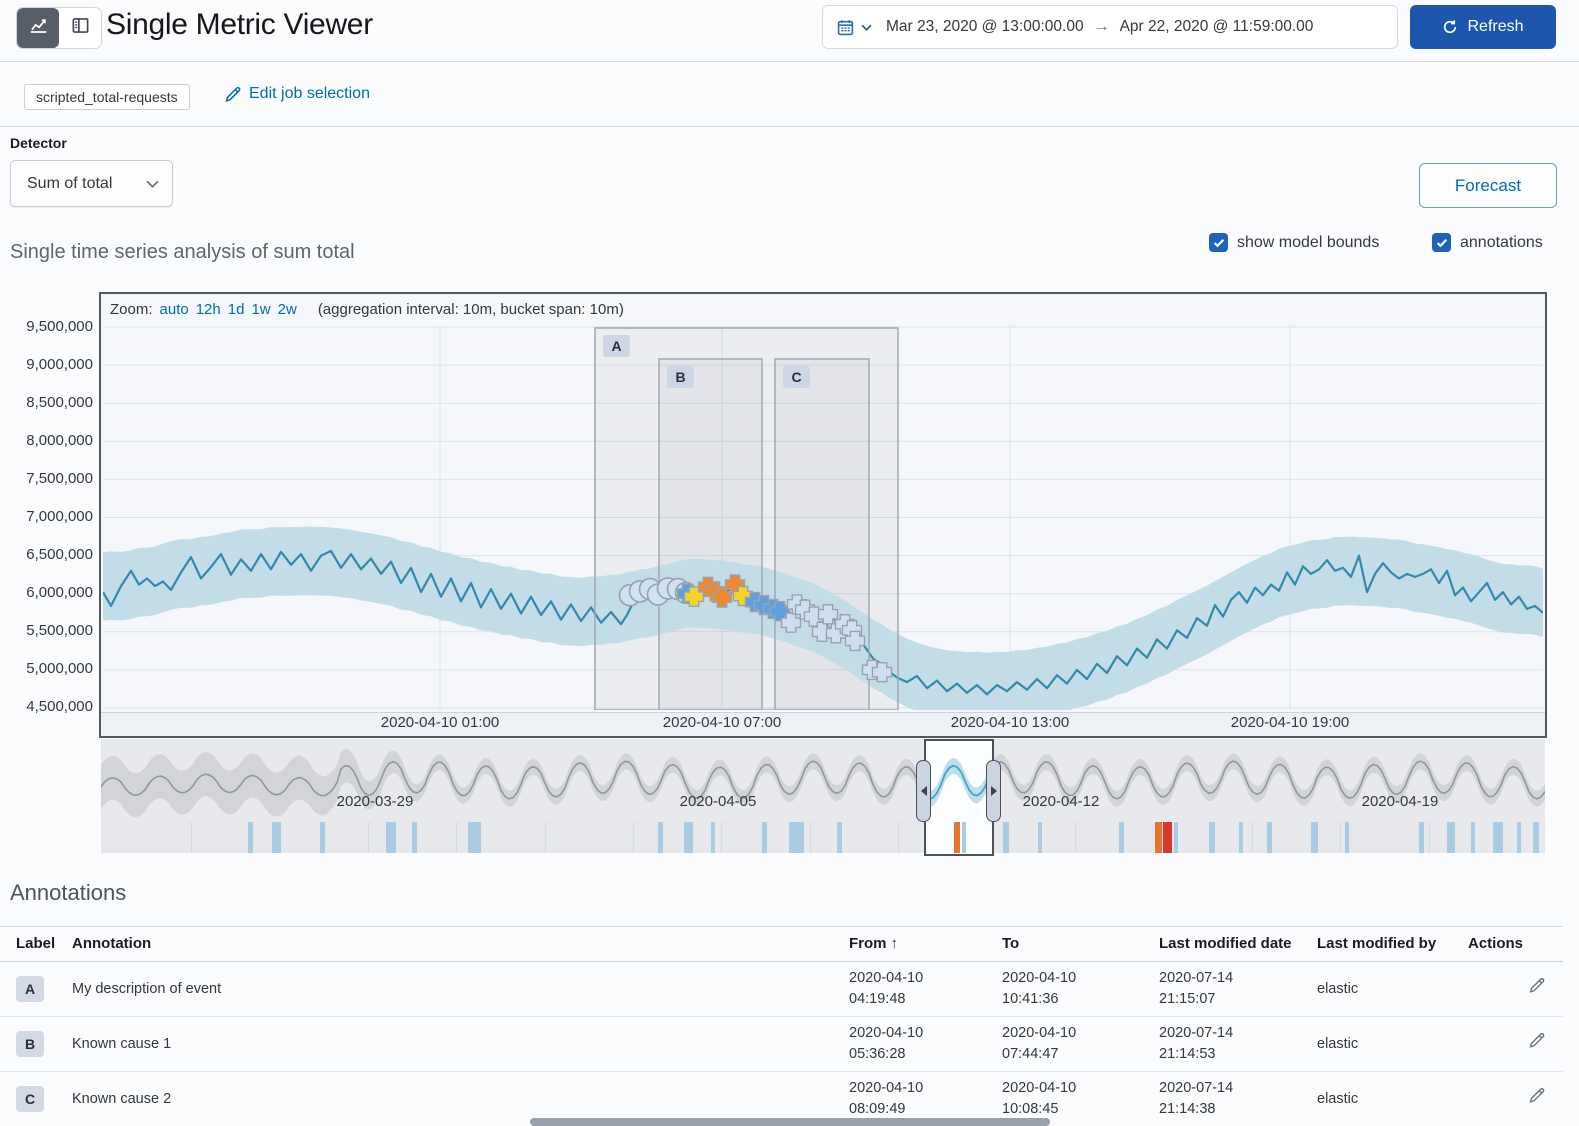 This screenshot has height=1126, width=1579. Describe the element at coordinates (30, 1099) in the screenshot. I see `annotation-label-badge: C` at that location.